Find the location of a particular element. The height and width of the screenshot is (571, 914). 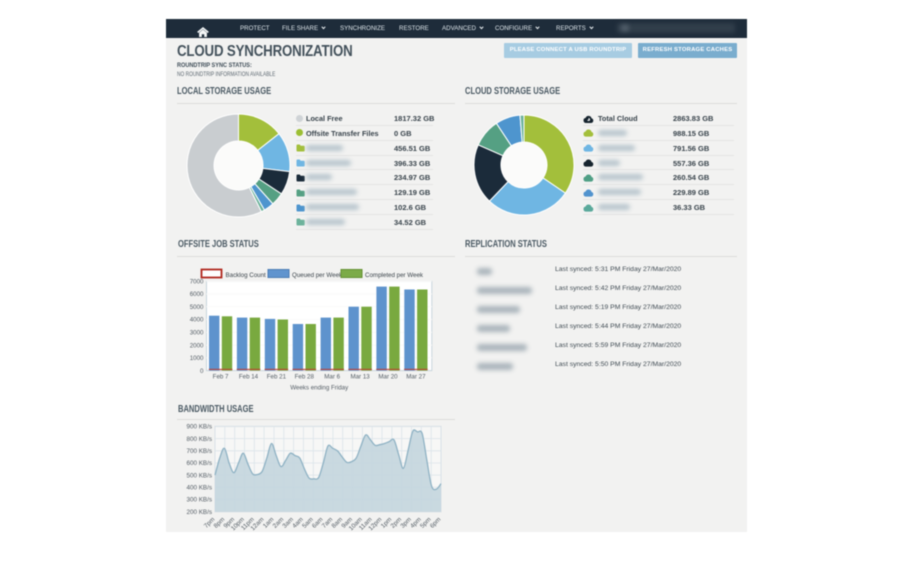

svg-text: 4000 is located at coordinates (197, 320).